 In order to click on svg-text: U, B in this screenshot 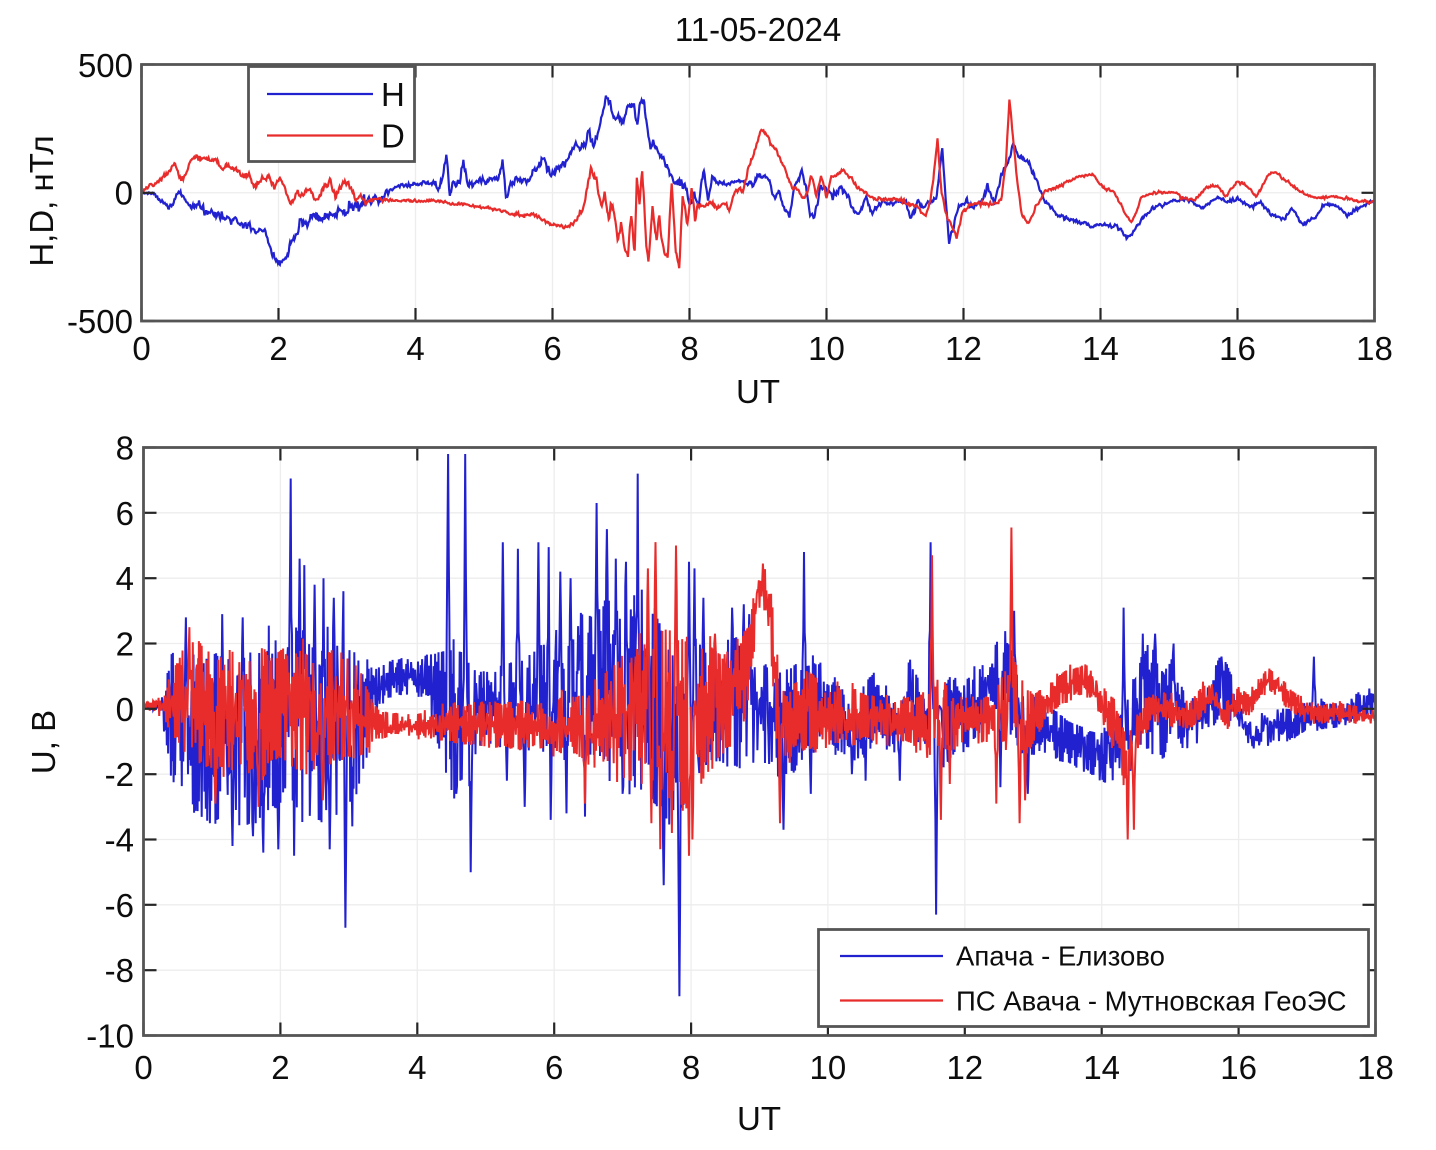, I will do `click(43, 742)`.